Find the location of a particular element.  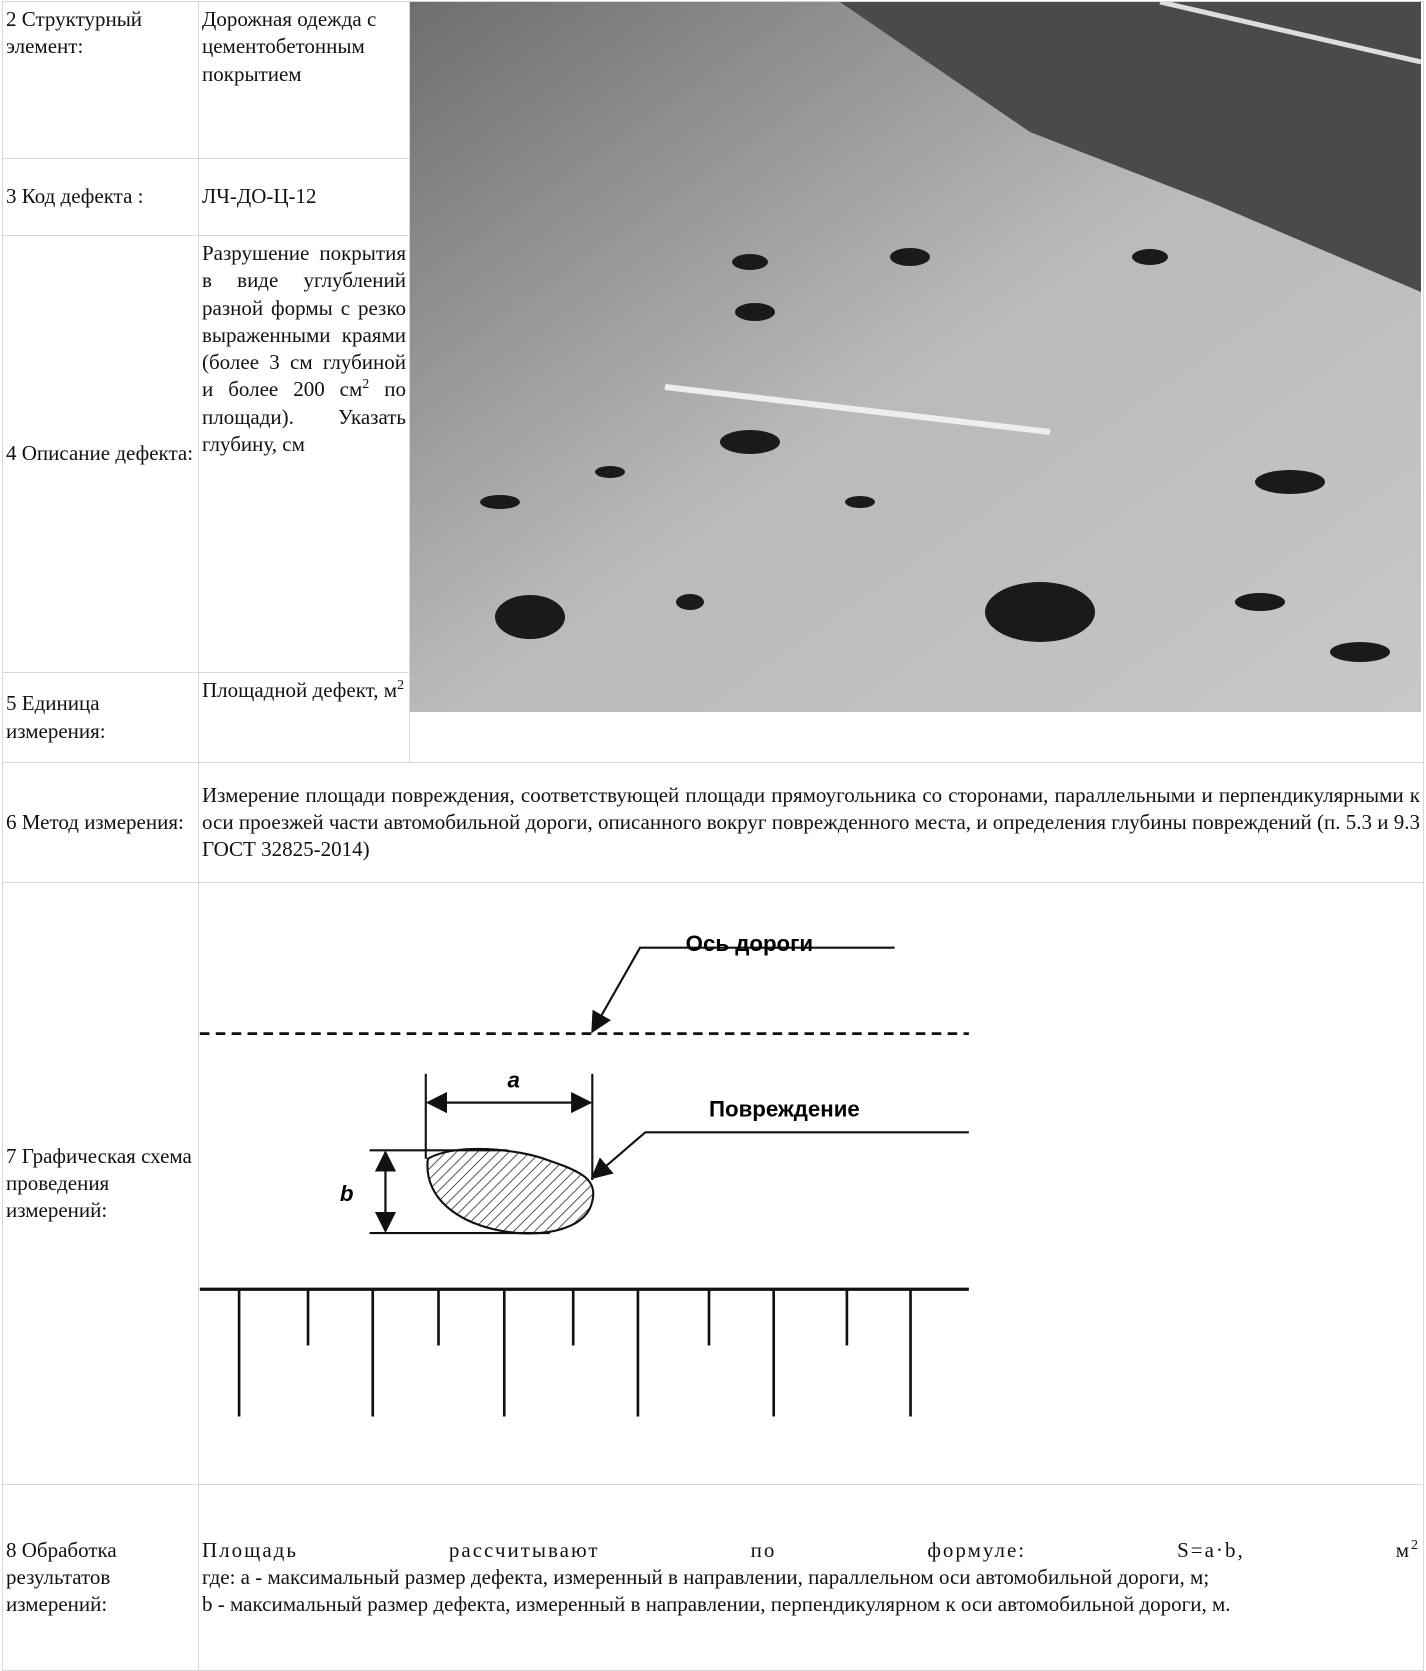

label: 5 Единица измерения: is located at coordinates (100, 717).